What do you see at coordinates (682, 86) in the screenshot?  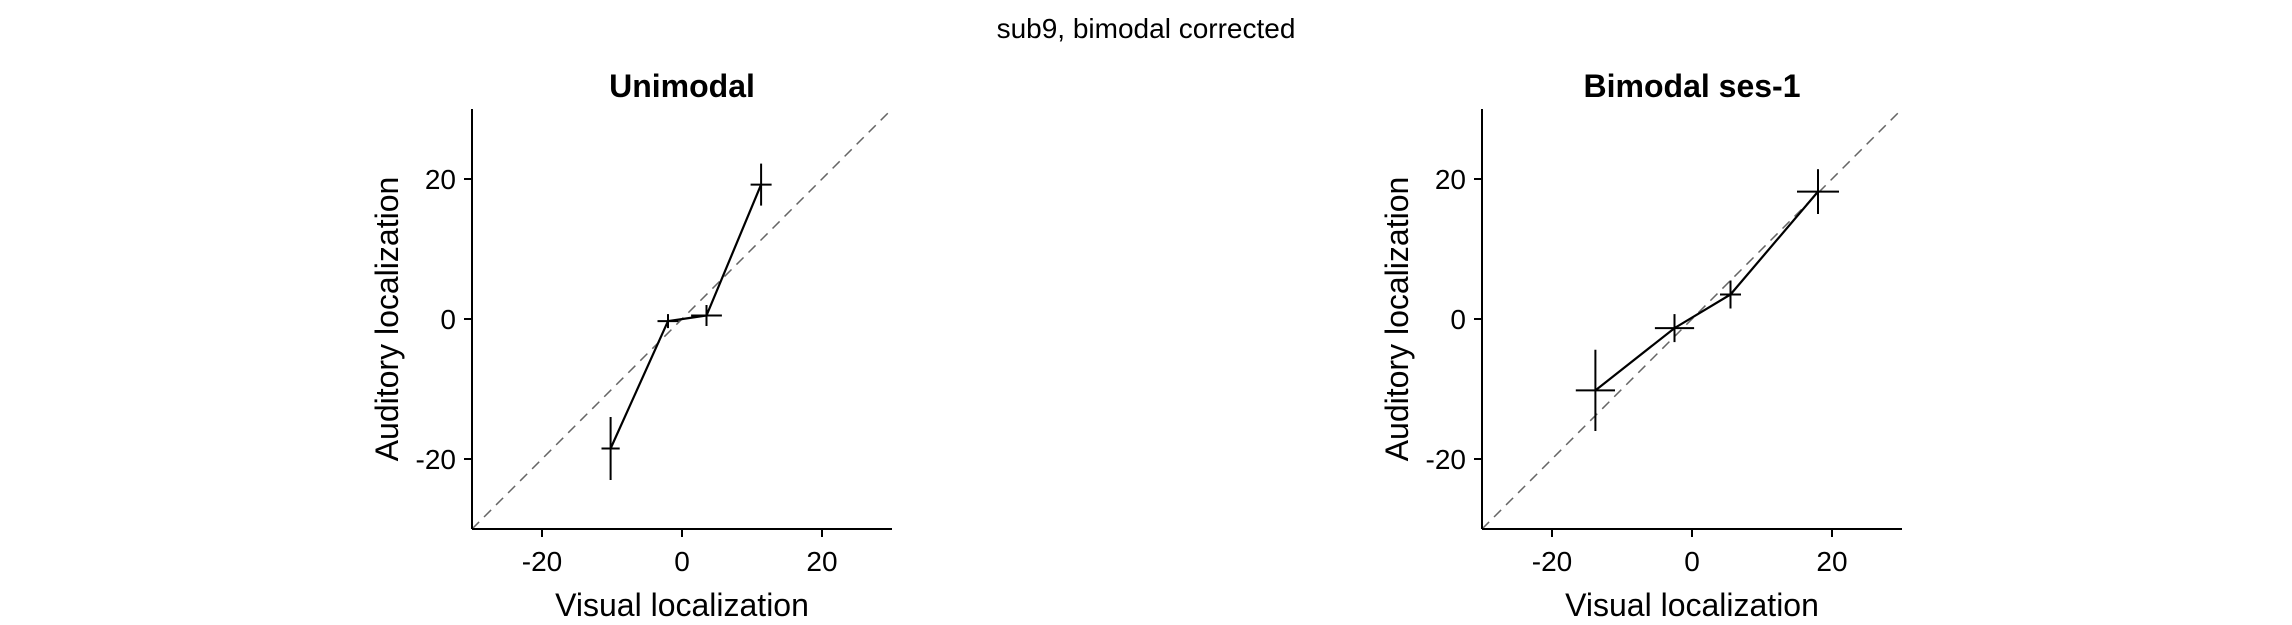 I see `panel-title: Unimodal` at bounding box center [682, 86].